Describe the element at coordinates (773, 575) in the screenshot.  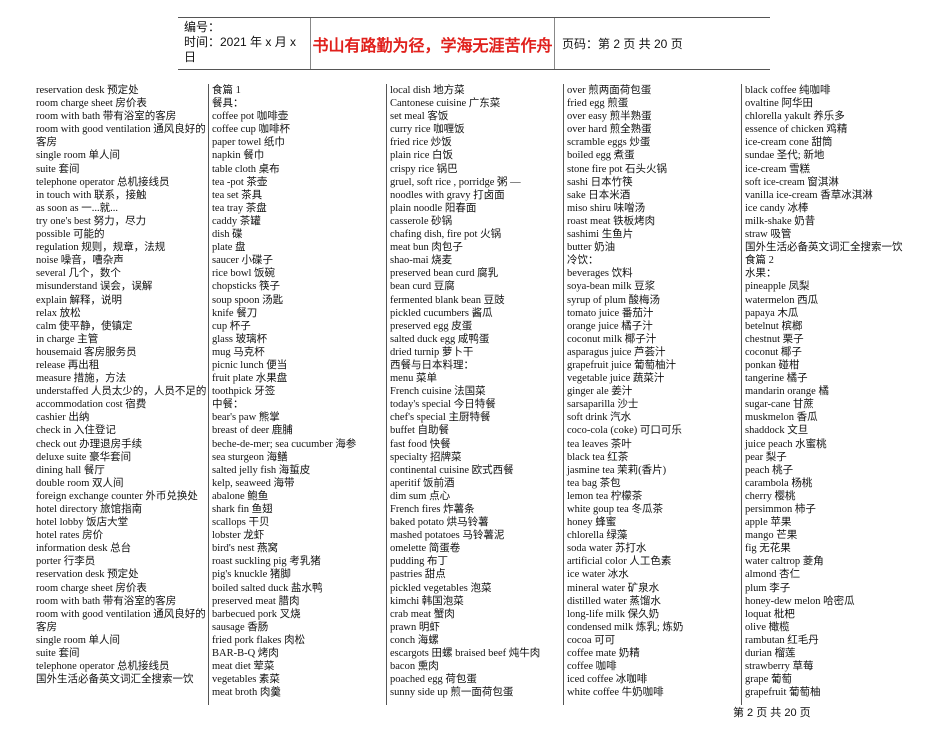
I see `vocab-entry: almond 杏仁` at that location.